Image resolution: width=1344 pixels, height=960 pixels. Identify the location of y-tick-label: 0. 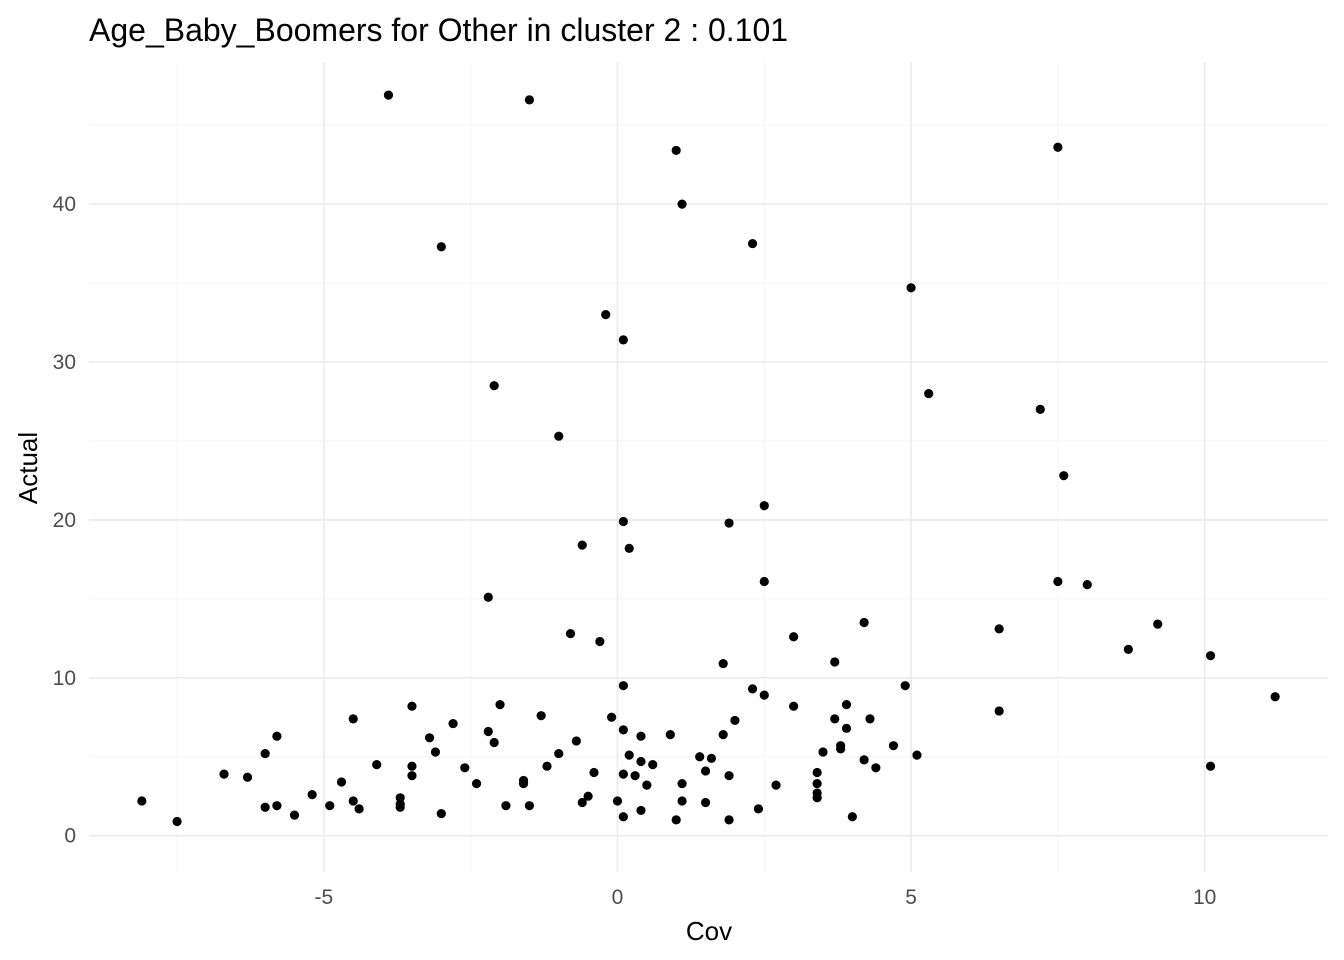
(70, 836).